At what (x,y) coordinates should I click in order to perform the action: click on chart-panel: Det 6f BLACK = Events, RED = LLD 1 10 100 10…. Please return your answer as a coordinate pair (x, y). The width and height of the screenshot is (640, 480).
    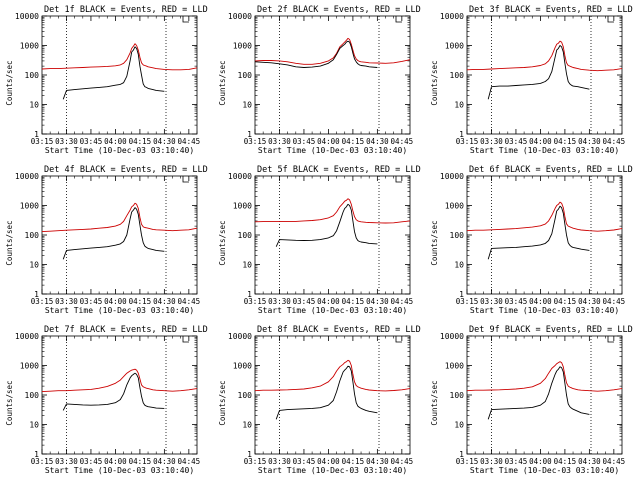
    Looking at the image, I should click on (531, 240).